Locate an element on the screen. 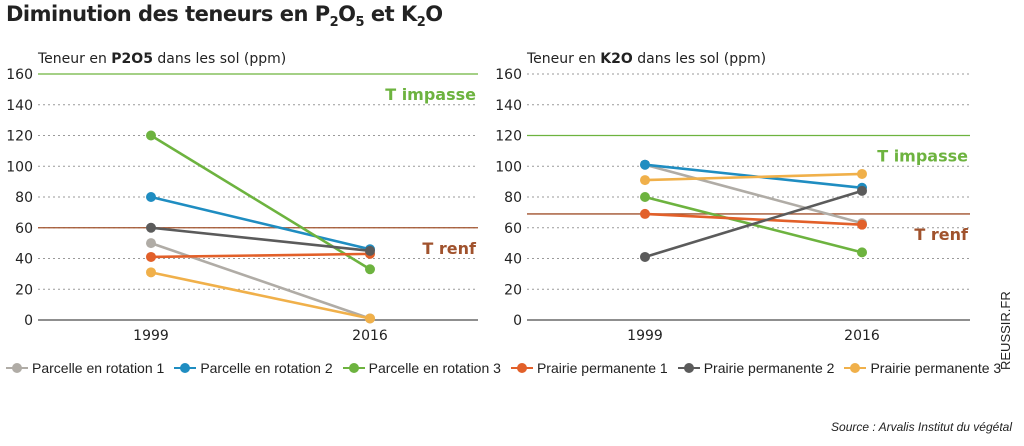 The height and width of the screenshot is (446, 1024). legend-label: Prairie permanente 2 is located at coordinates (769, 368).